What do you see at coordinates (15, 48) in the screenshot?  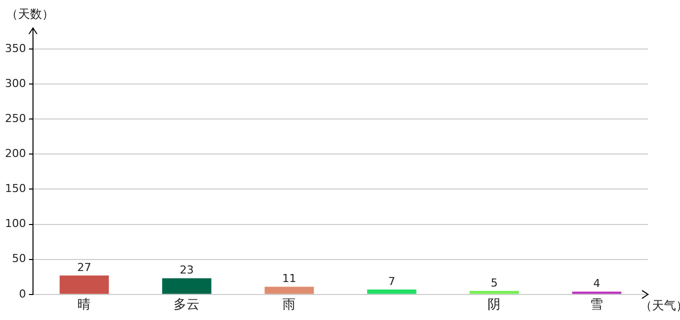 I see `y-tick-label: 350` at bounding box center [15, 48].